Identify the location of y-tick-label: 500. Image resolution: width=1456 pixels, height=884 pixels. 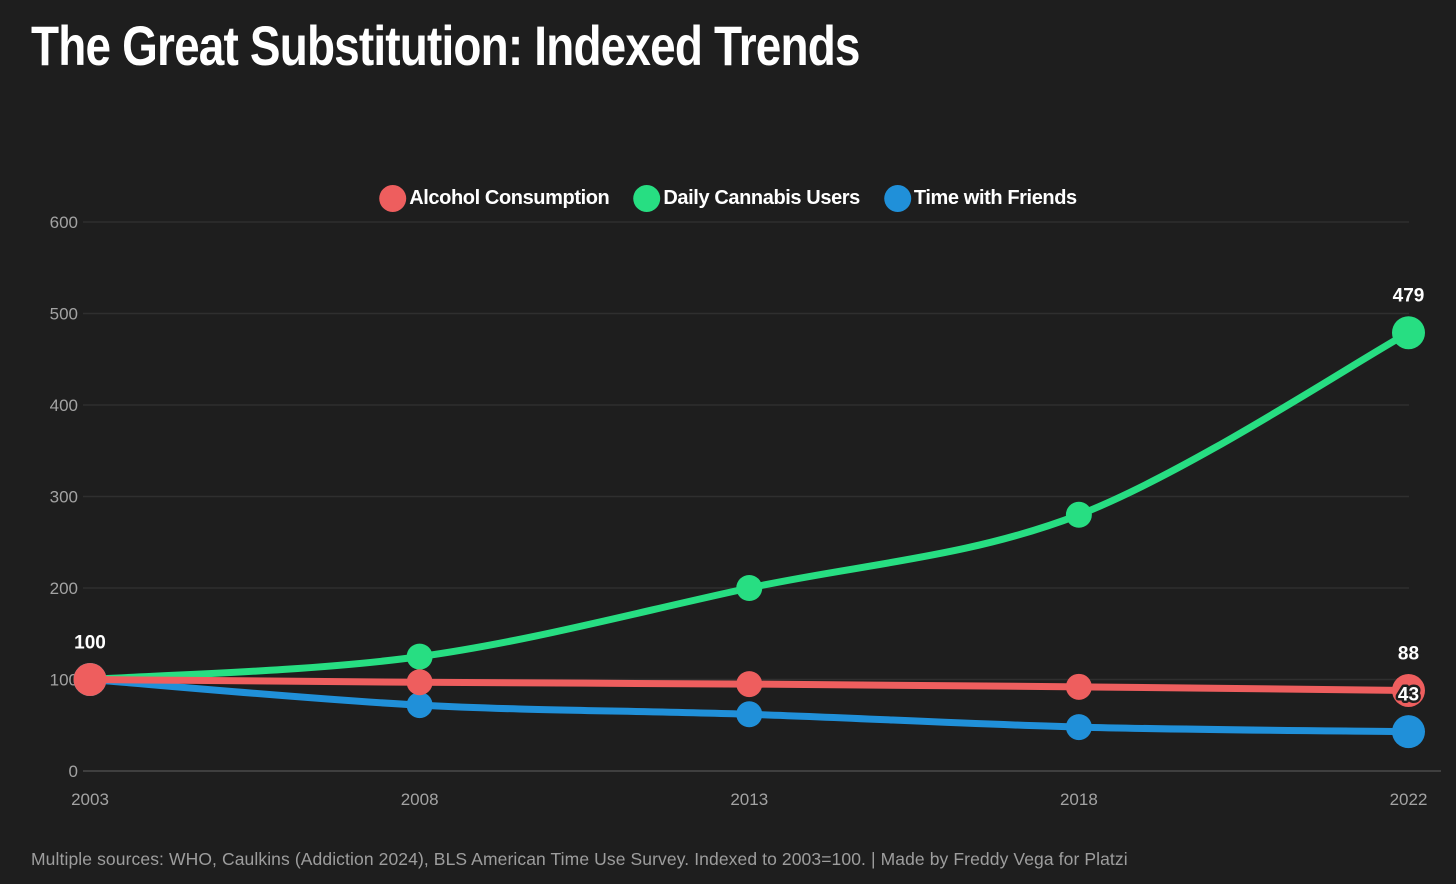
(64, 314).